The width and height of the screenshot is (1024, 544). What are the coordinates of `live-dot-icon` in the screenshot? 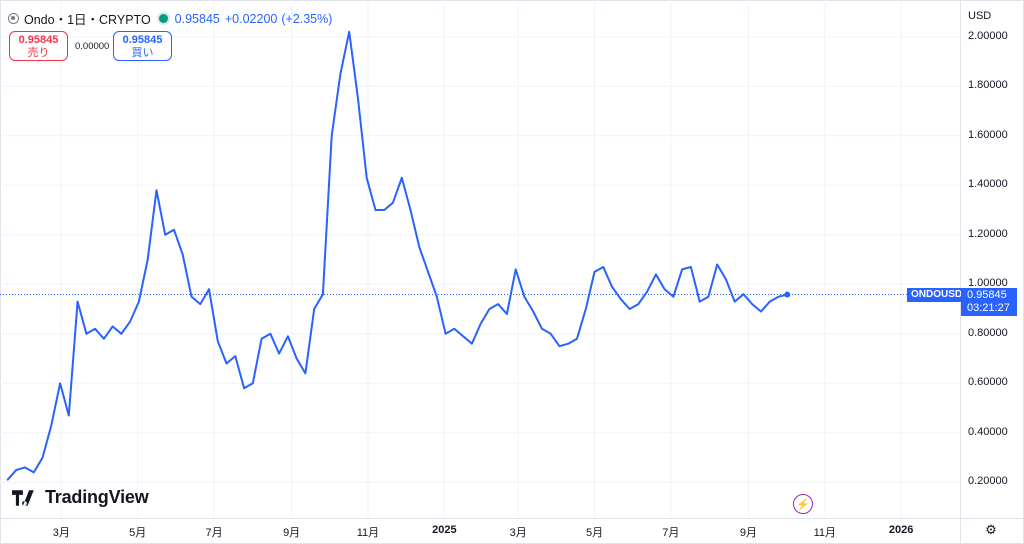 It's located at (163, 18).